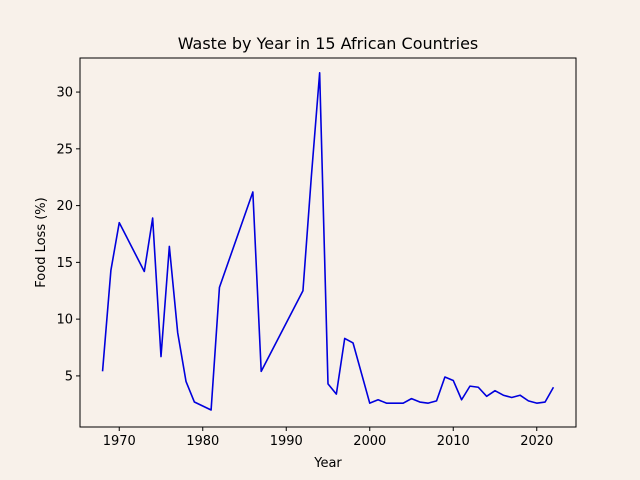 The height and width of the screenshot is (480, 640). What do you see at coordinates (202, 441) in the screenshot?
I see `x-tick-label: 1980` at bounding box center [202, 441].